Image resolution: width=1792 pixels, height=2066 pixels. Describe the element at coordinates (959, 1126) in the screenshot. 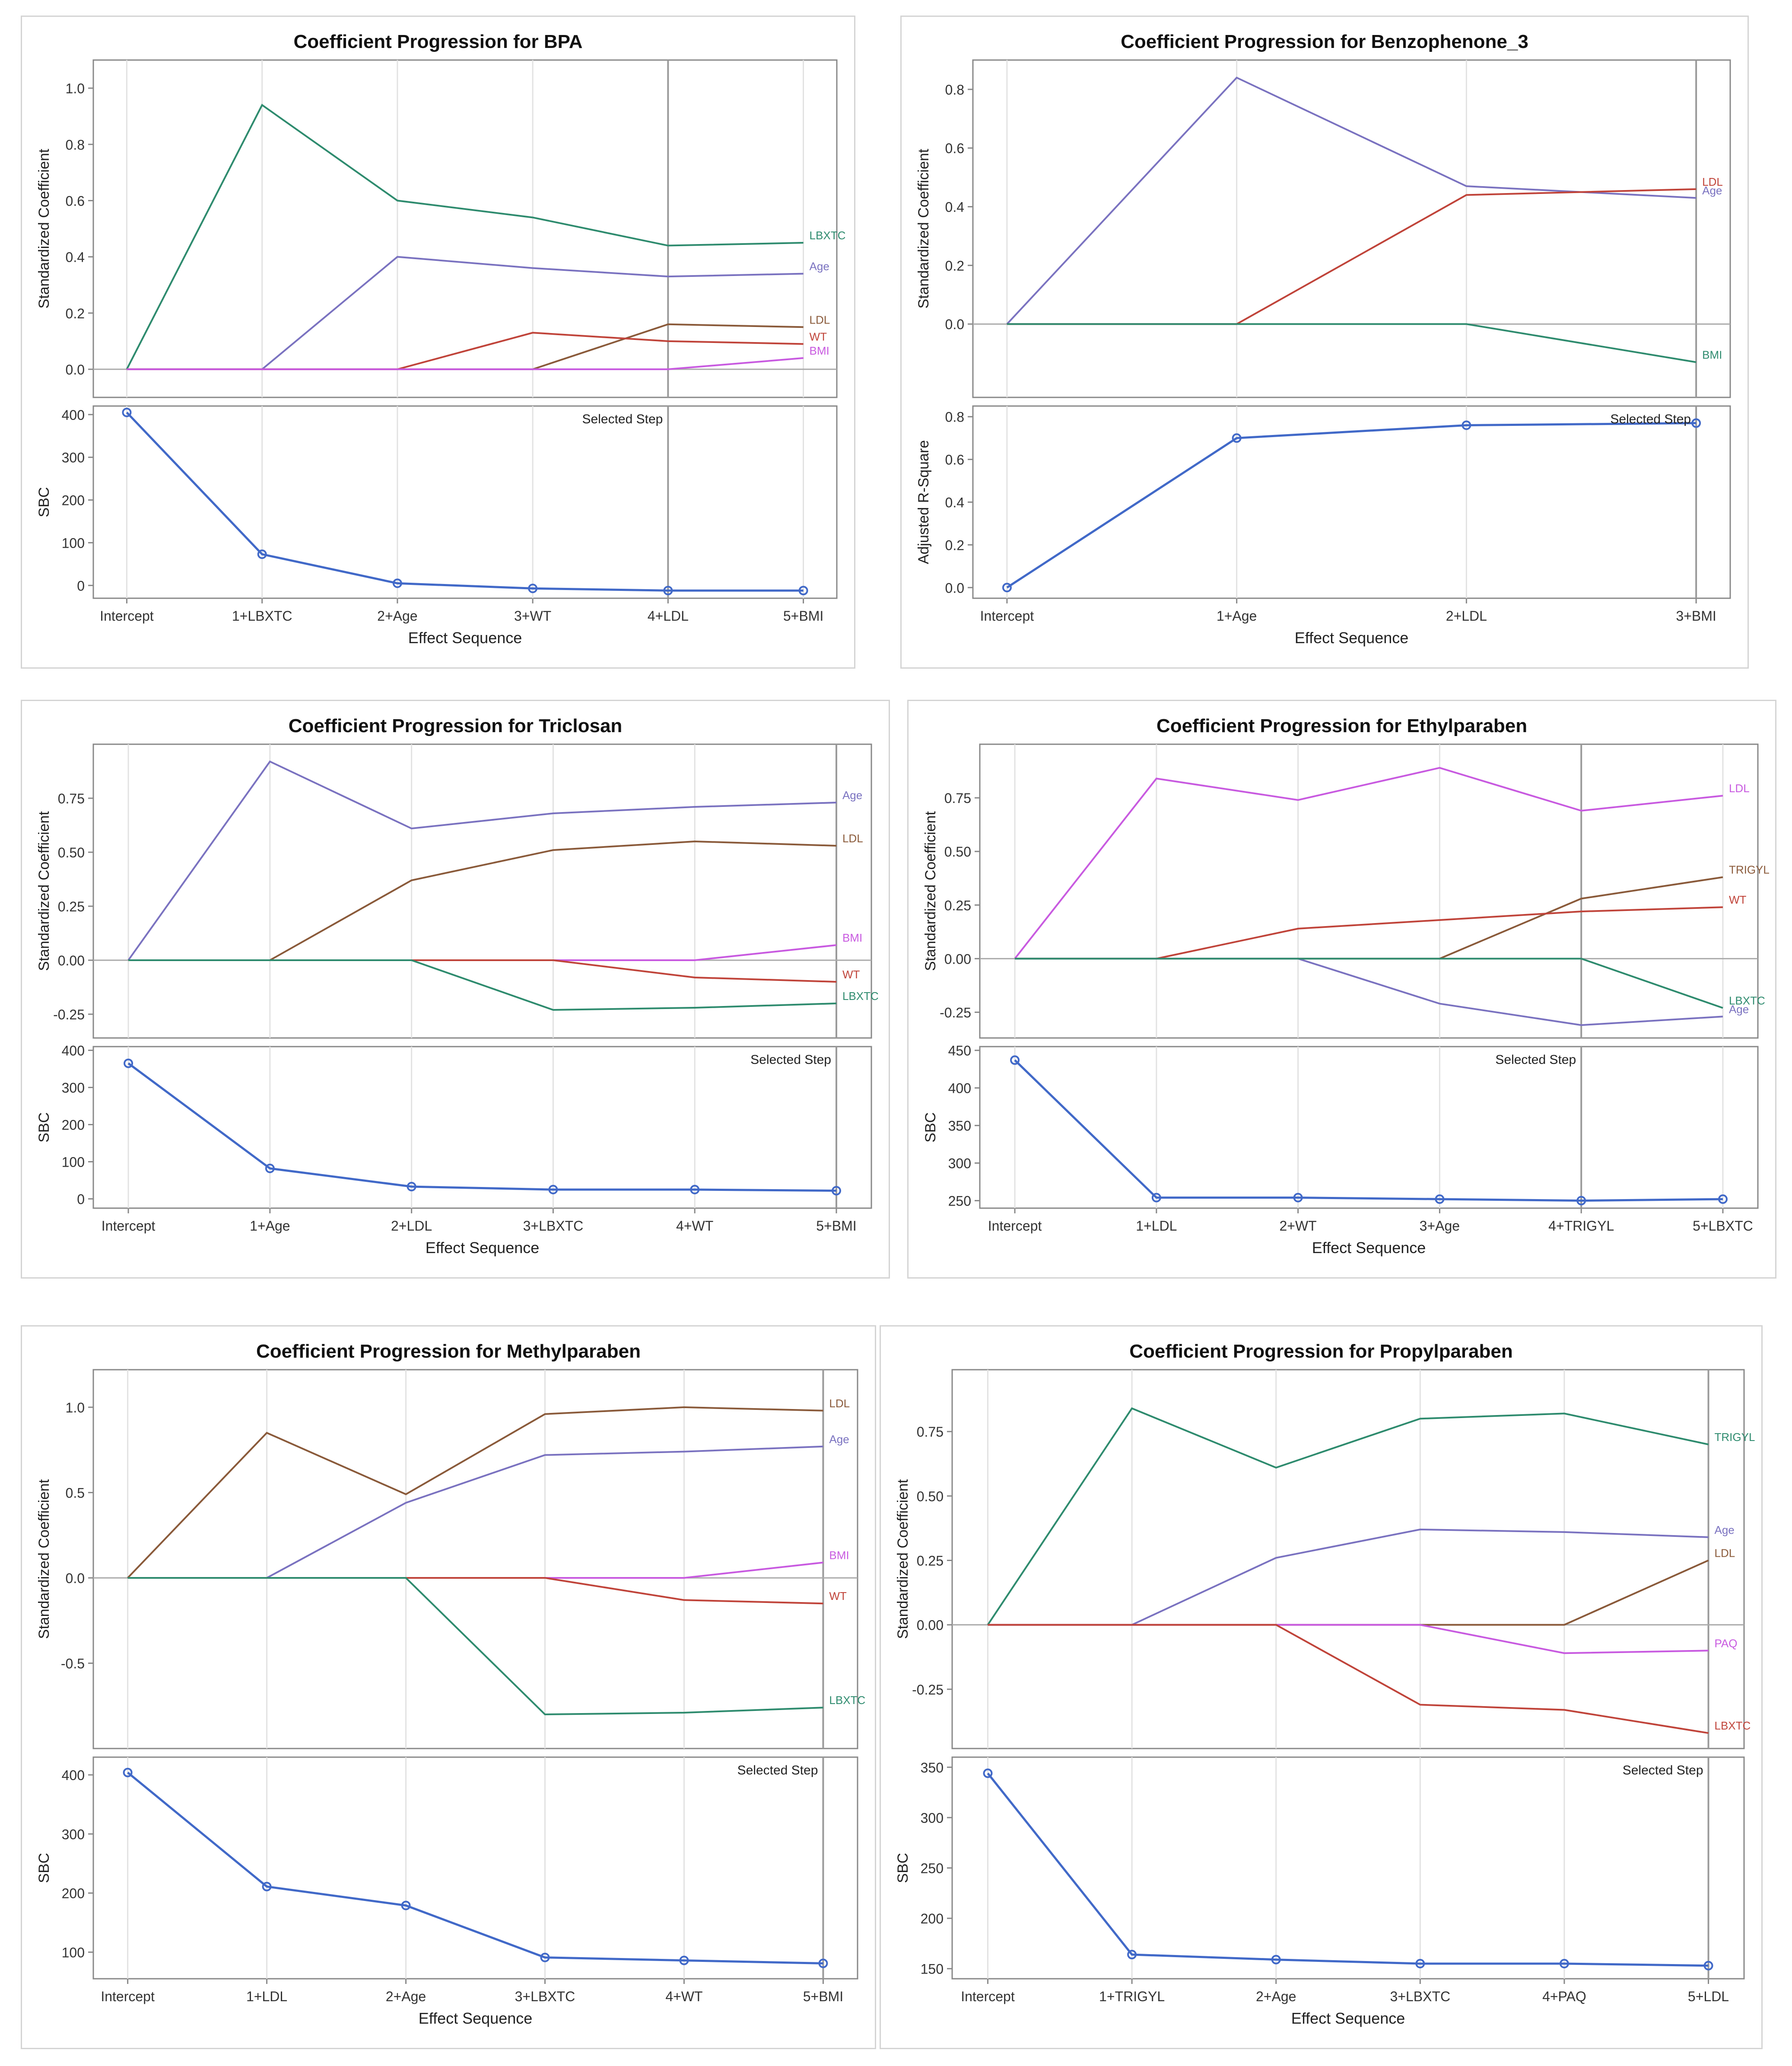

I see `y-tick-label: 350` at that location.